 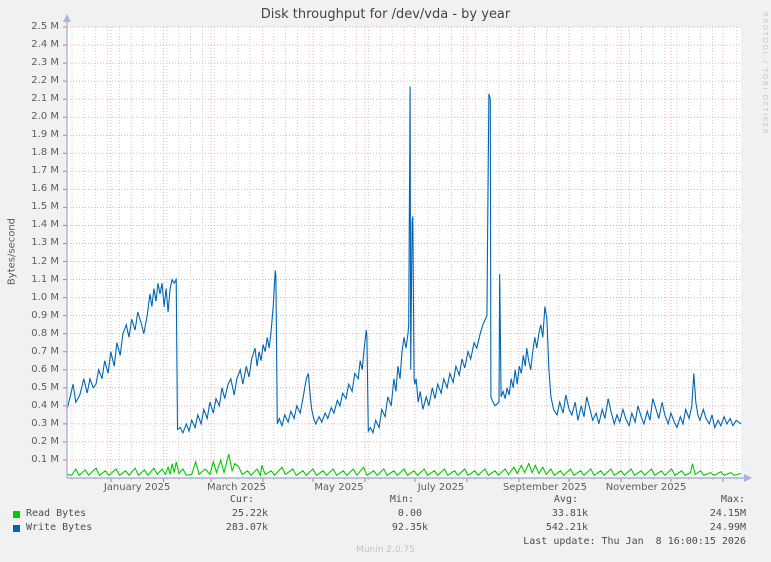 I want to click on rrdtool-watermark: RRDTOOL / TOBI OETIKER, so click(x=765, y=74).